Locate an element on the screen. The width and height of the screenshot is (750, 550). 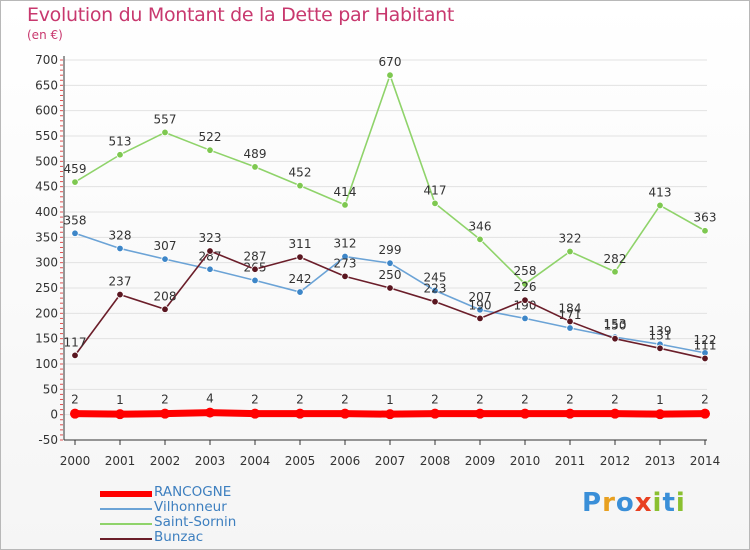
chart-subtitle: (en €) is located at coordinates (45, 35).